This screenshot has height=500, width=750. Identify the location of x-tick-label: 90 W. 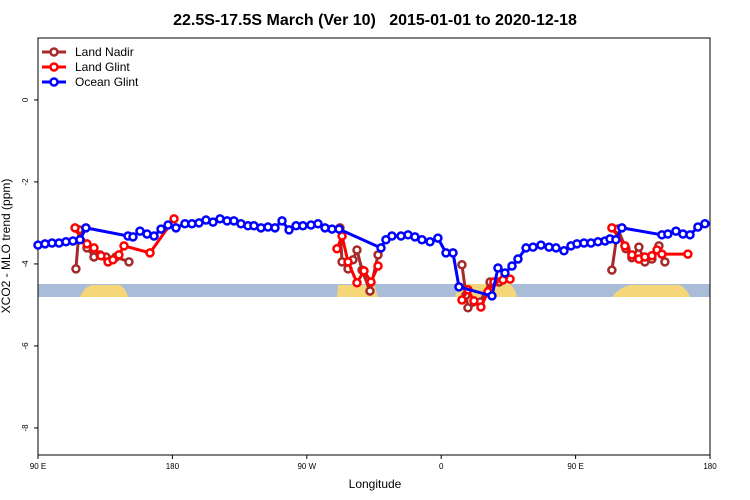
(306, 466).